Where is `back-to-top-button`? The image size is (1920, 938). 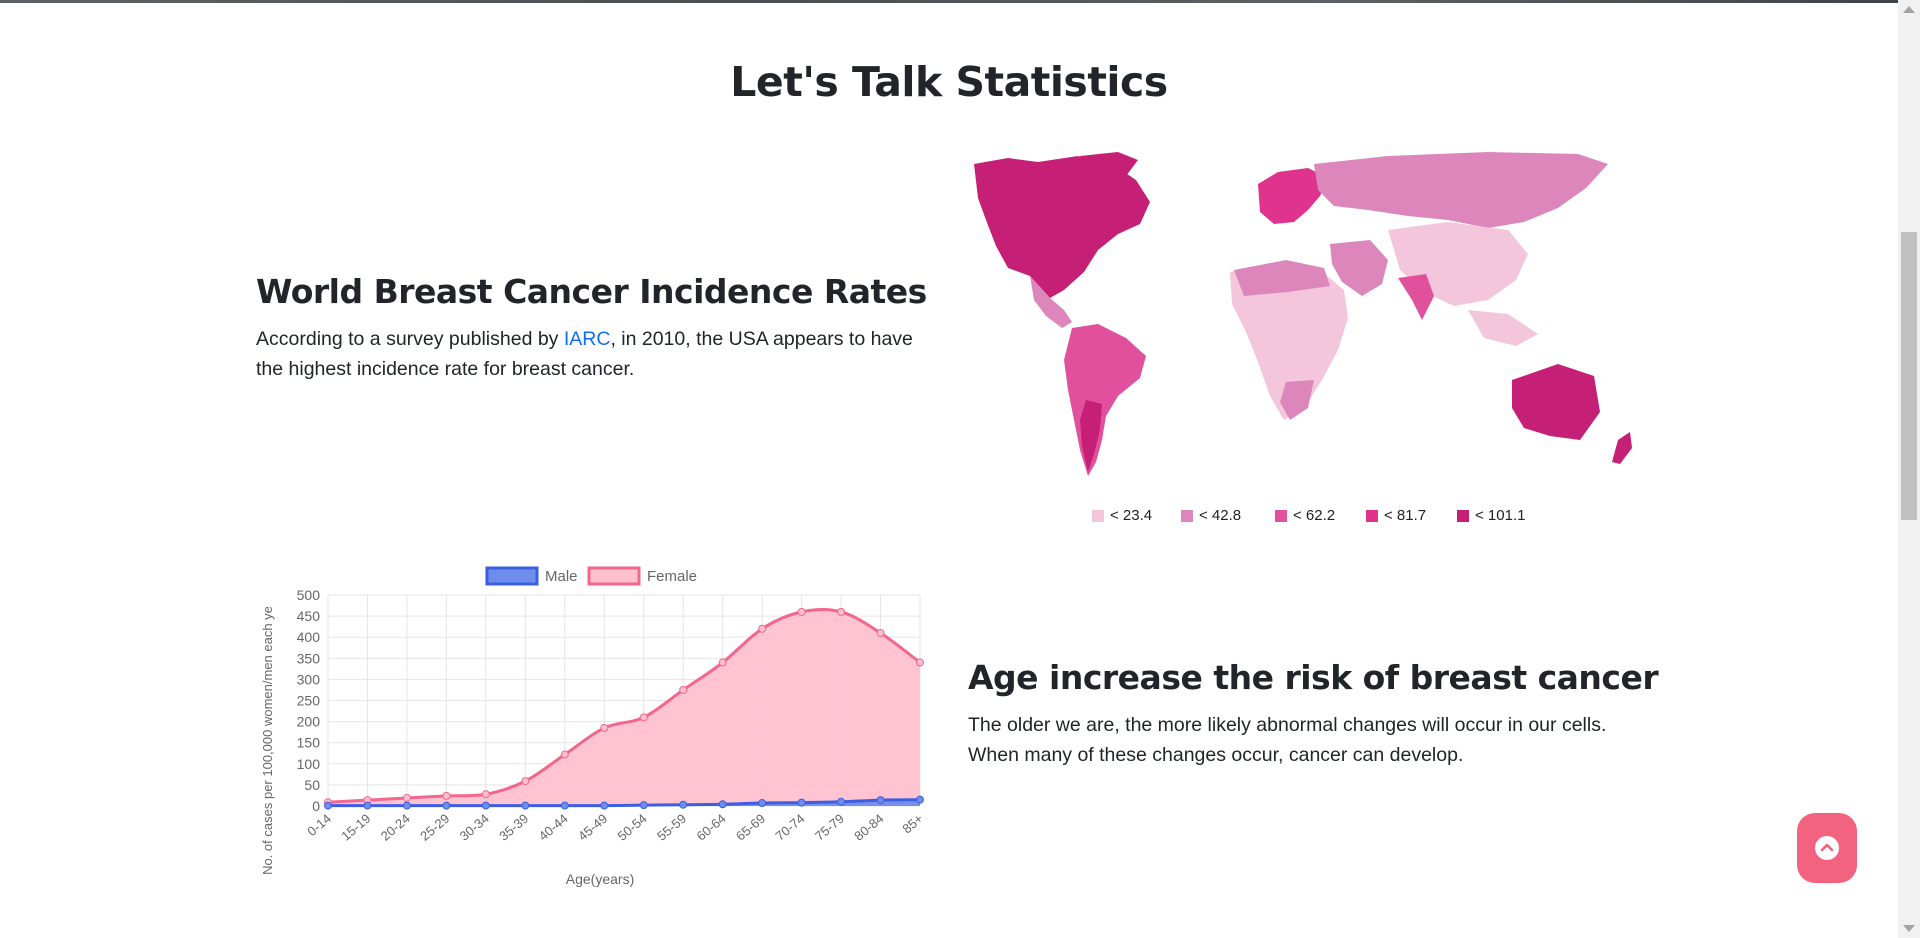 back-to-top-button is located at coordinates (1827, 848).